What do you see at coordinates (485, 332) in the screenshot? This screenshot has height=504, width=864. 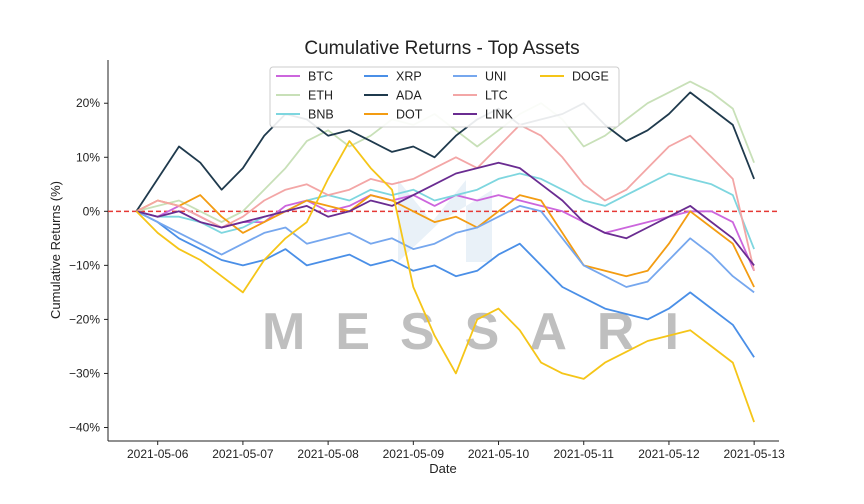 I see `watermark-text: MESSARI` at bounding box center [485, 332].